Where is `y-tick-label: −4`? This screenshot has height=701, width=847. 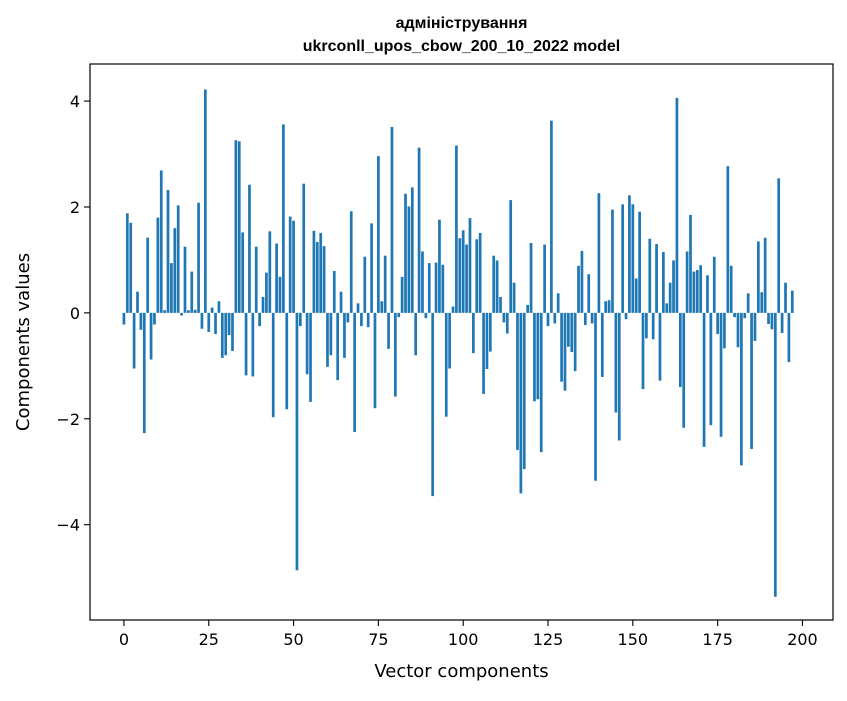
y-tick-label: −4 is located at coordinates (68, 525).